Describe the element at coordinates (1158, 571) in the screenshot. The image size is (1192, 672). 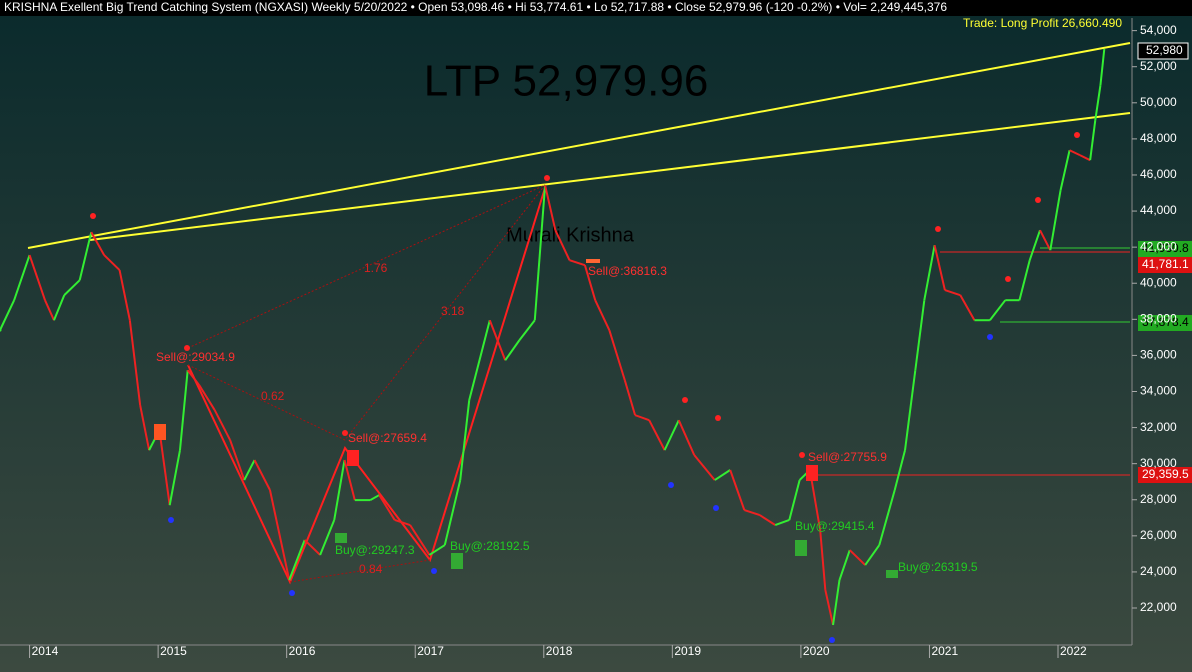
I see `y-tick-label: 24,000` at that location.